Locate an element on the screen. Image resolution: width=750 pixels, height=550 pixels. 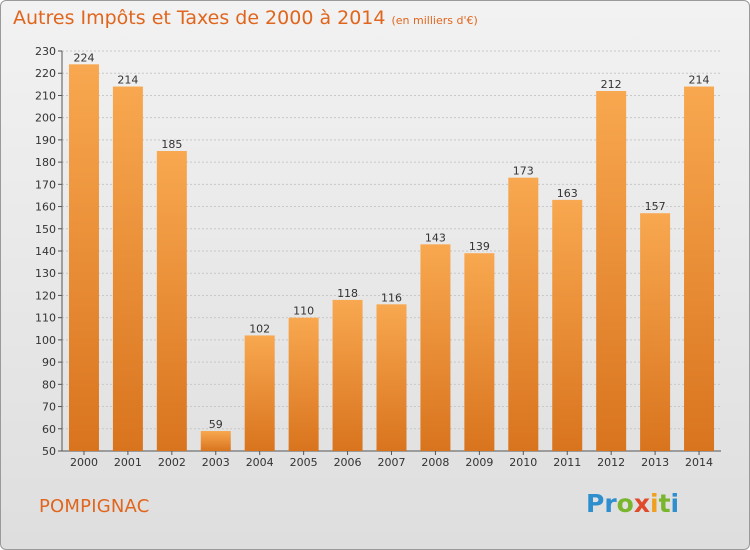
bar-2005 is located at coordinates (303, 384).